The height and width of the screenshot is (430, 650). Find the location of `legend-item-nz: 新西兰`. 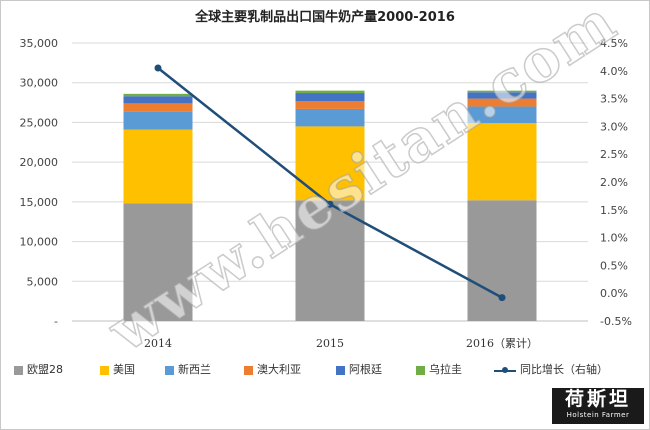

legend-item-nz: 新西兰 is located at coordinates (188, 370).